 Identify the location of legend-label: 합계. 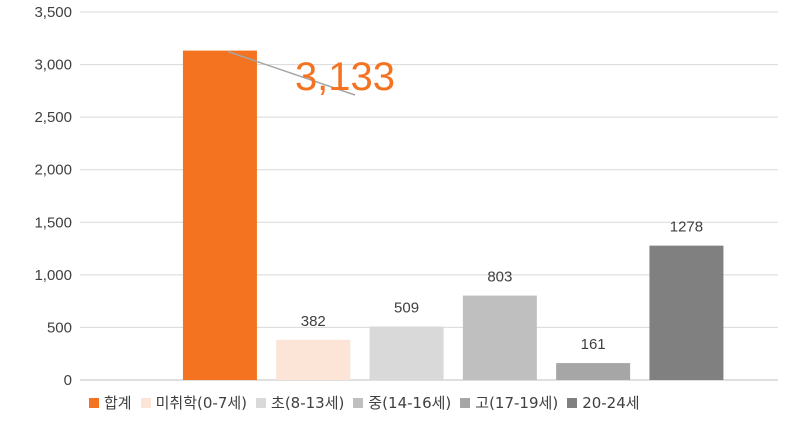
(118, 403).